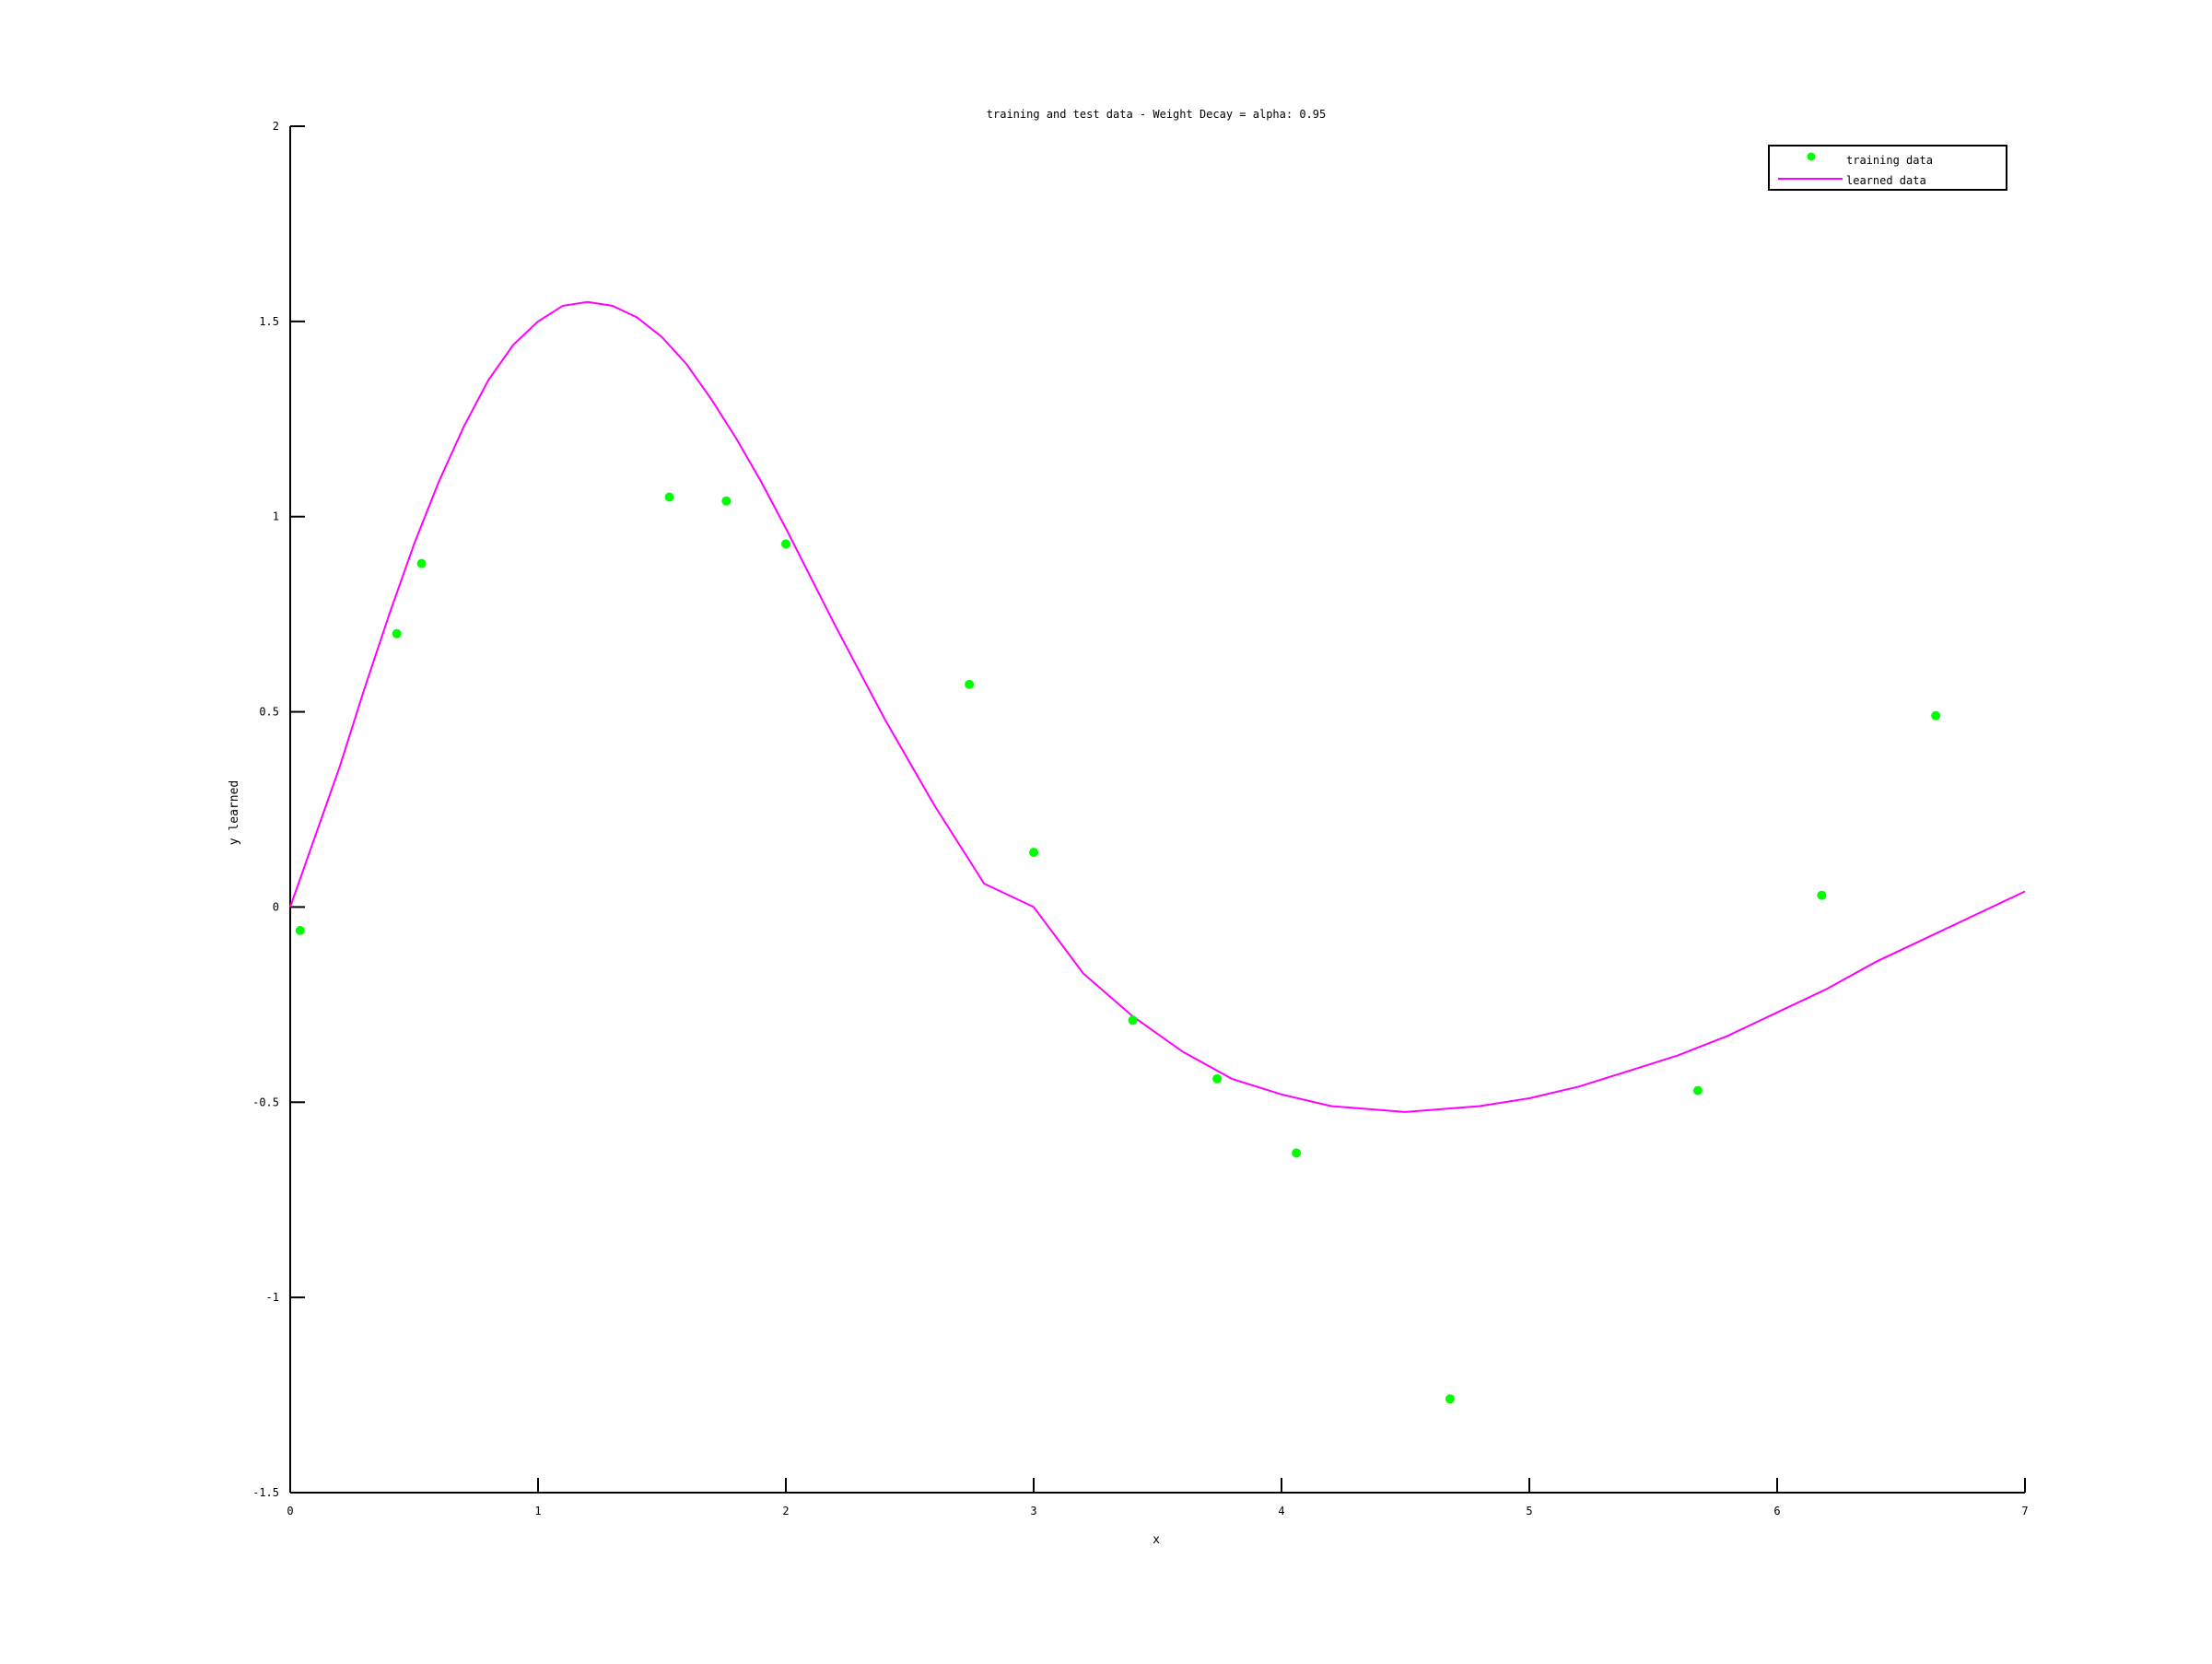 Image resolution: width=2212 pixels, height=1664 pixels. Describe the element at coordinates (276, 906) in the screenshot. I see `y-tick-label: 0` at that location.